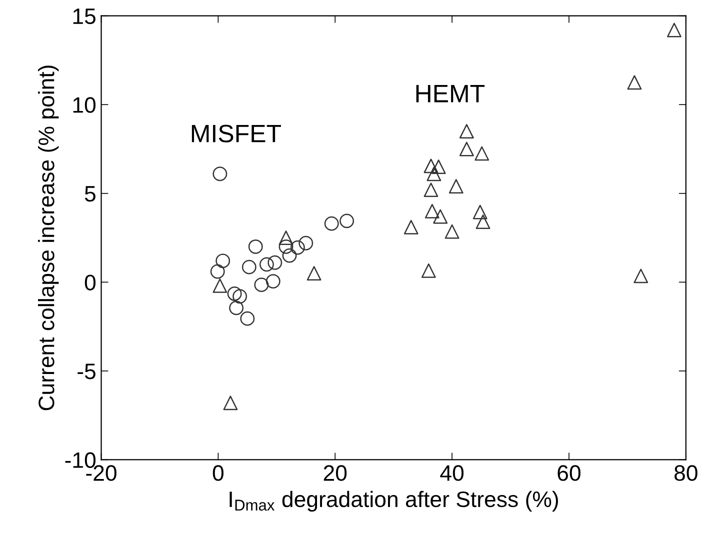  What do you see at coordinates (394, 501) in the screenshot?
I see `x-axis-title: I$_{Dmax}$ degradation after Stress (%)` at bounding box center [394, 501].